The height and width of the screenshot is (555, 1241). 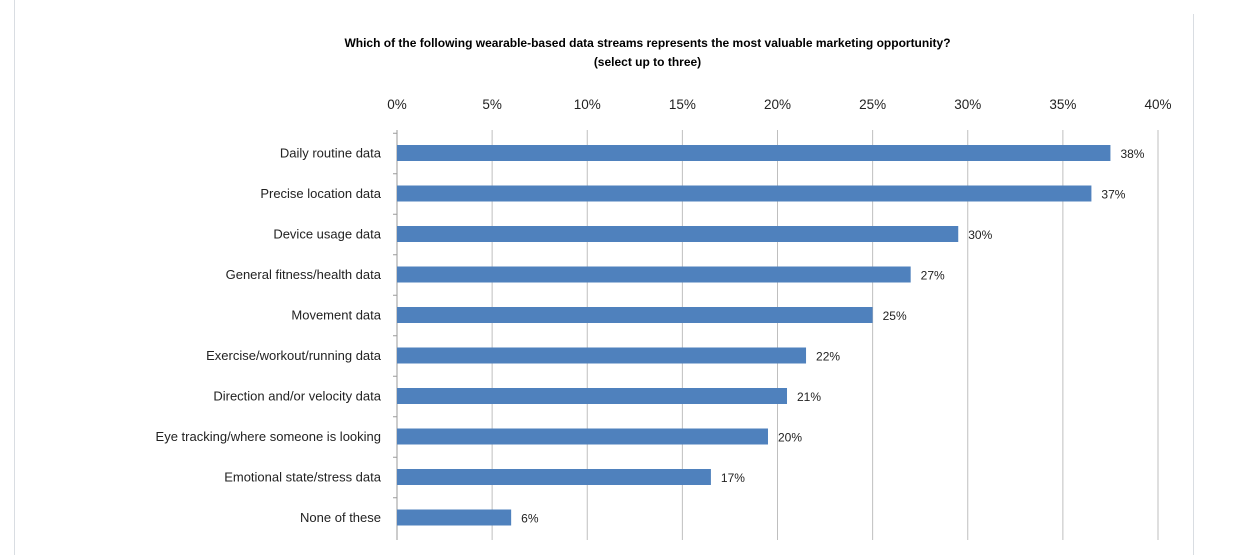 I want to click on x-tick-label: 30%, so click(x=967, y=104).